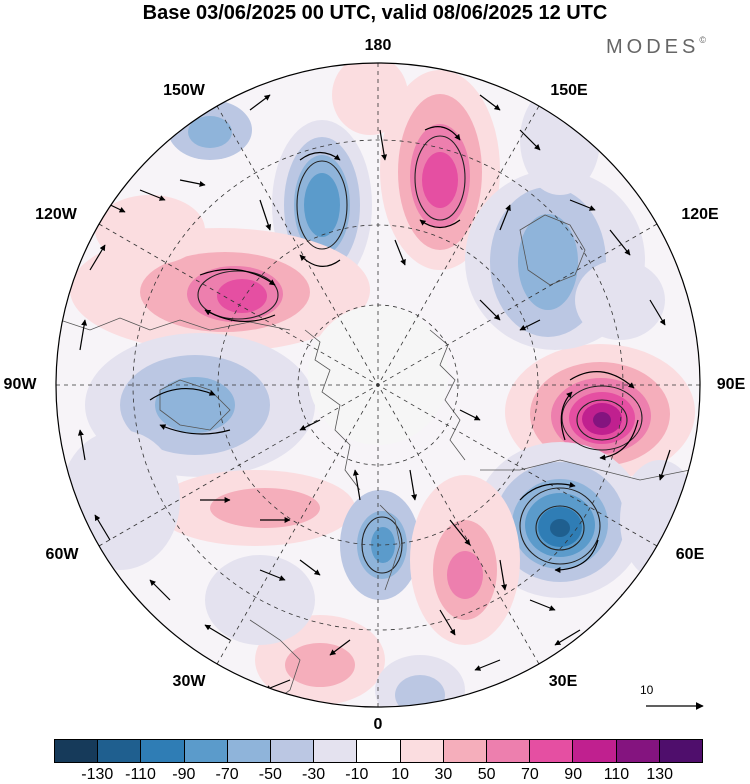 Image resolution: width=750 pixels, height=784 pixels. I want to click on lon-label-120e: 120E, so click(700, 214).